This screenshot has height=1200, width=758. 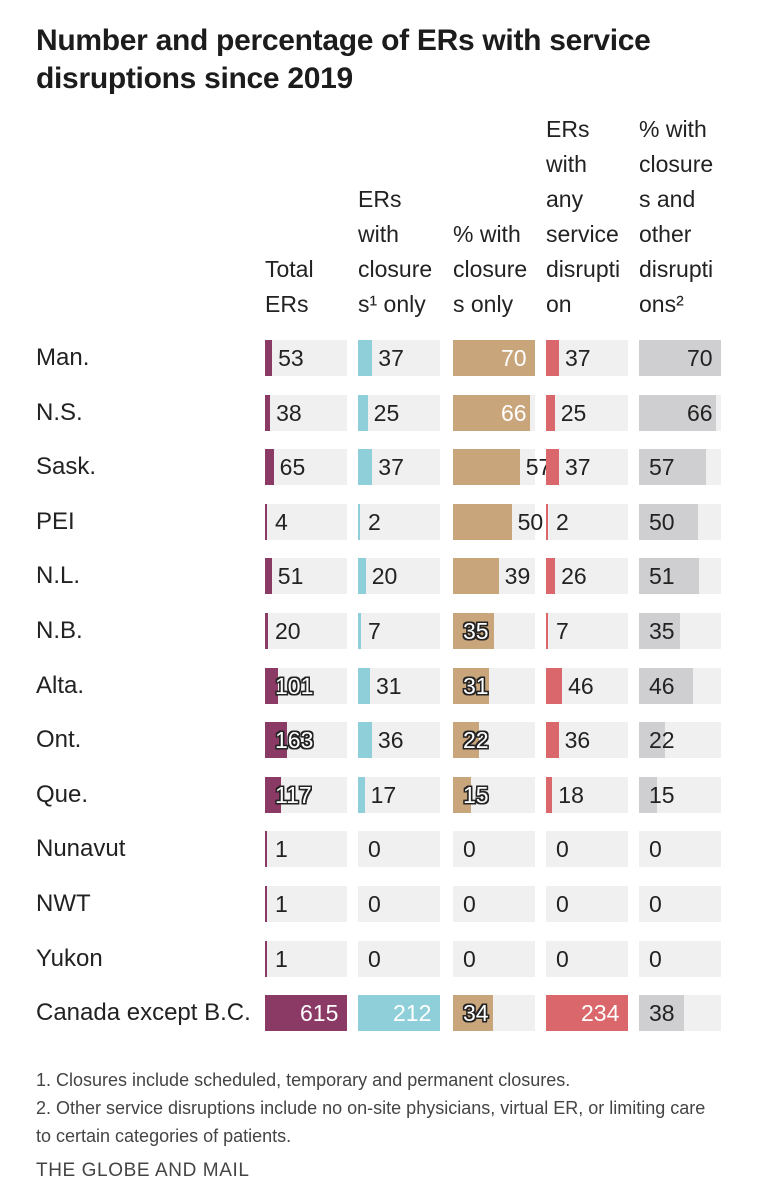 What do you see at coordinates (562, 631) in the screenshot?
I see `data-label: 7` at bounding box center [562, 631].